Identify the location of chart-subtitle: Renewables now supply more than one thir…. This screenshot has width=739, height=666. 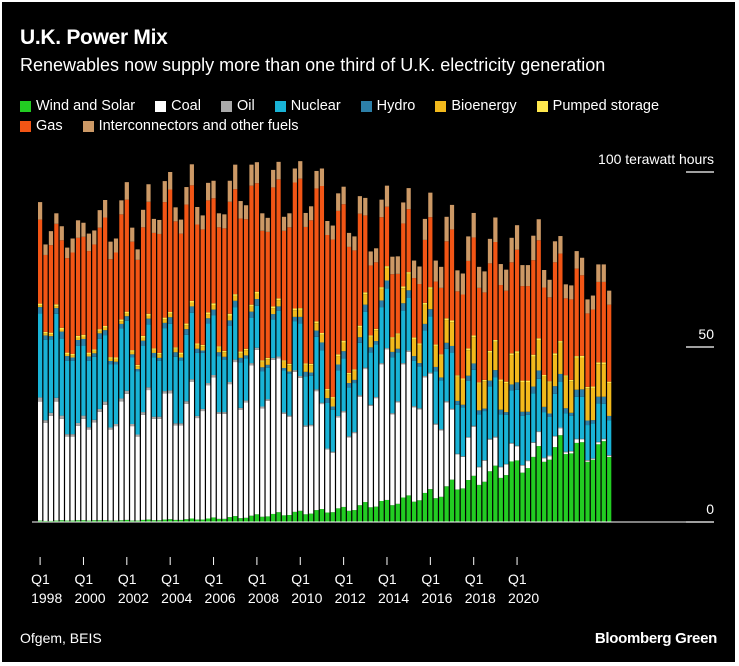
(313, 65).